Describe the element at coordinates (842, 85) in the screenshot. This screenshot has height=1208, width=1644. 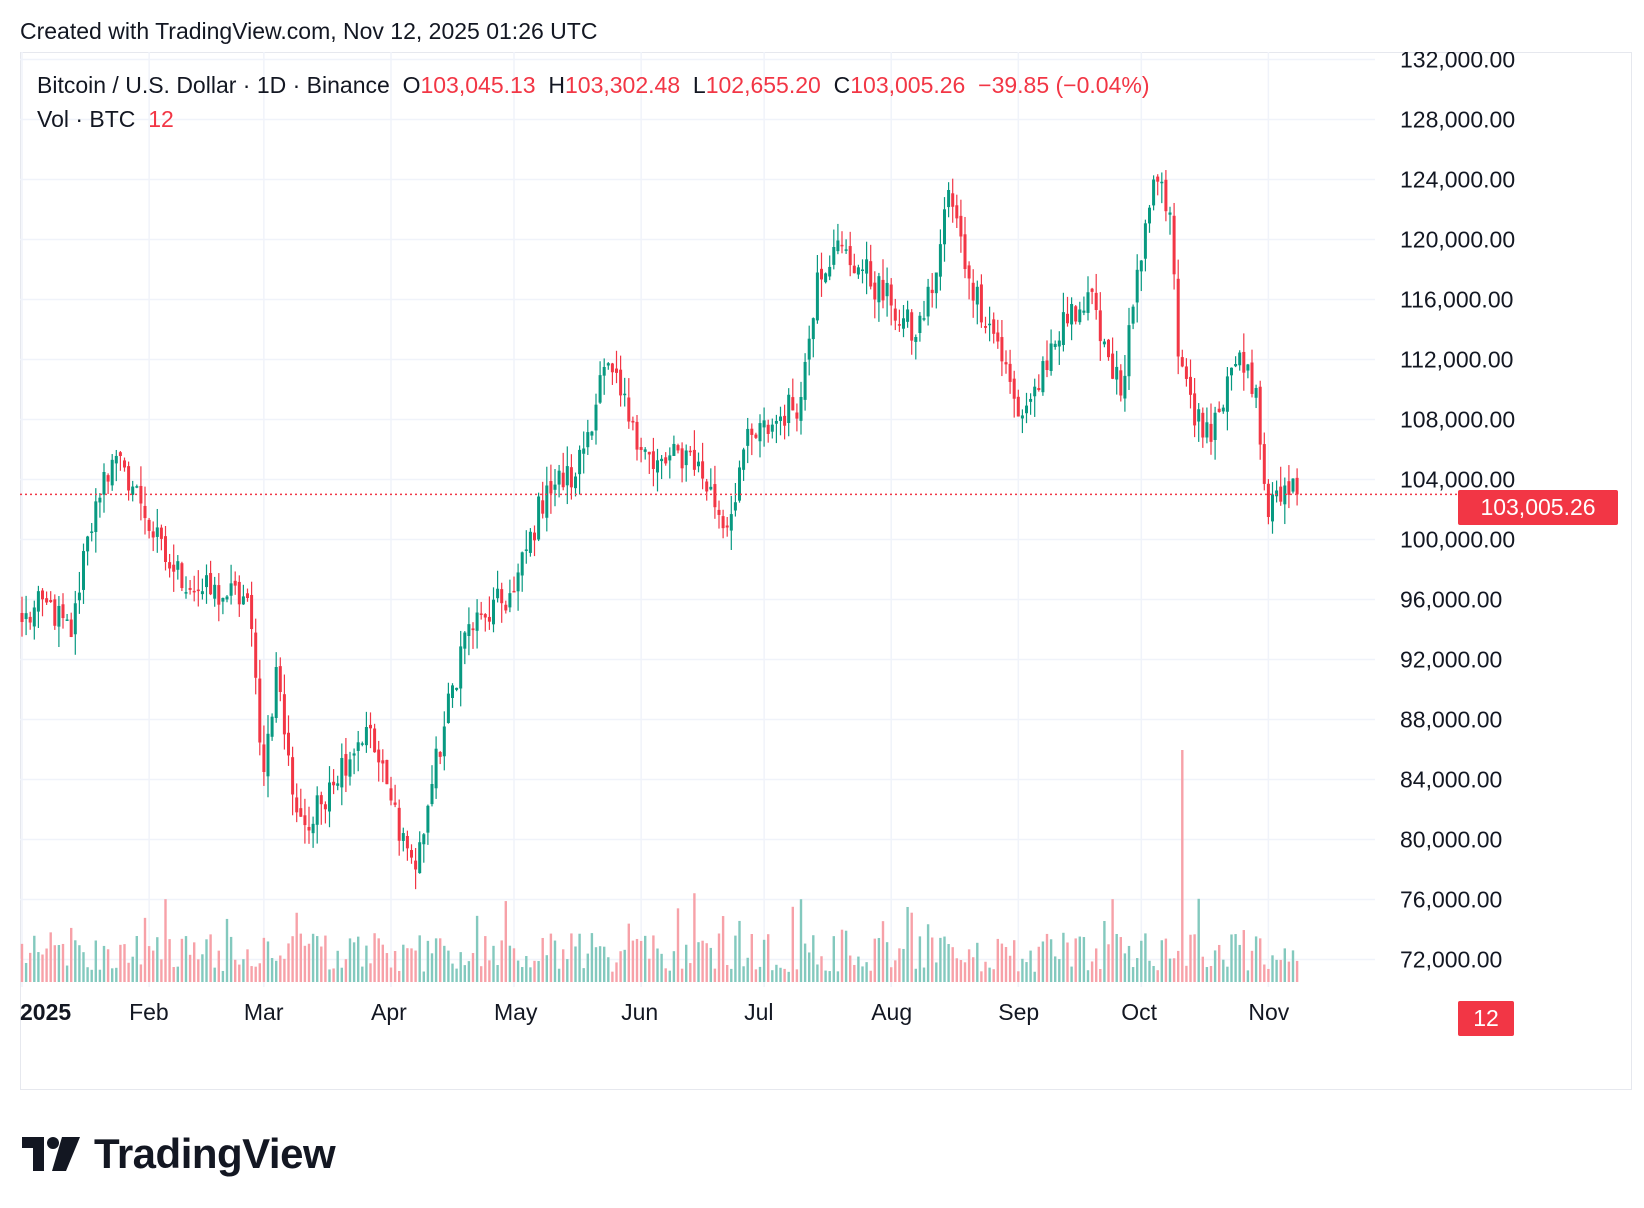
I see `close-label: C` at that location.